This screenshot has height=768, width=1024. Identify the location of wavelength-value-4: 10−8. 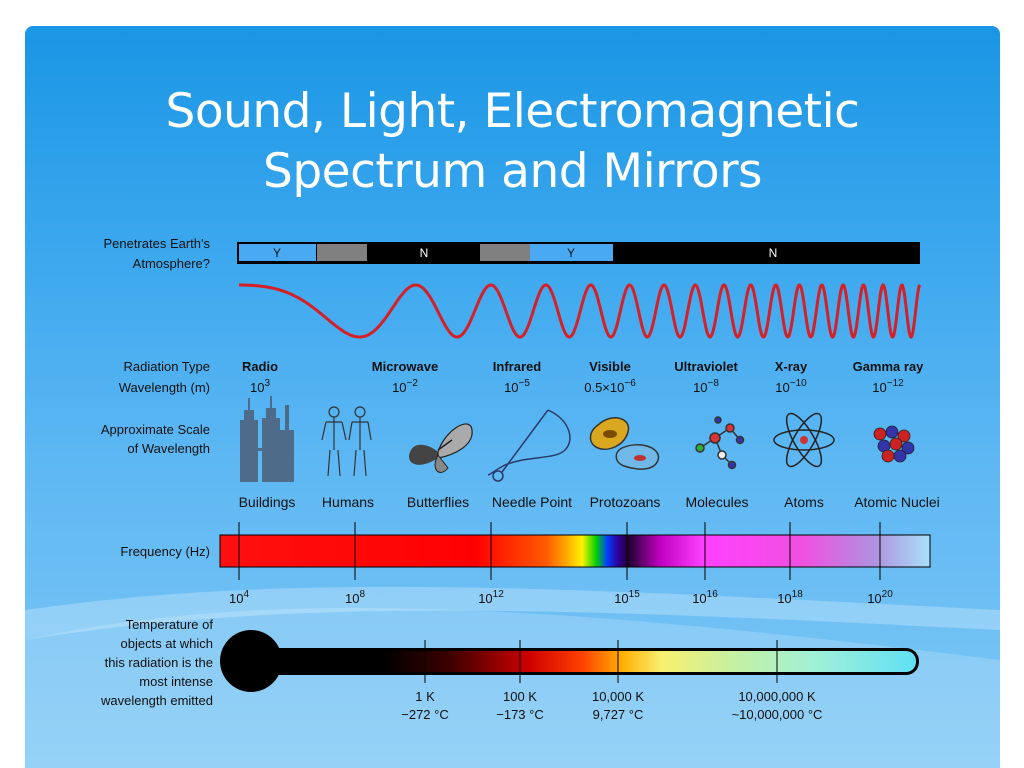
(706, 386).